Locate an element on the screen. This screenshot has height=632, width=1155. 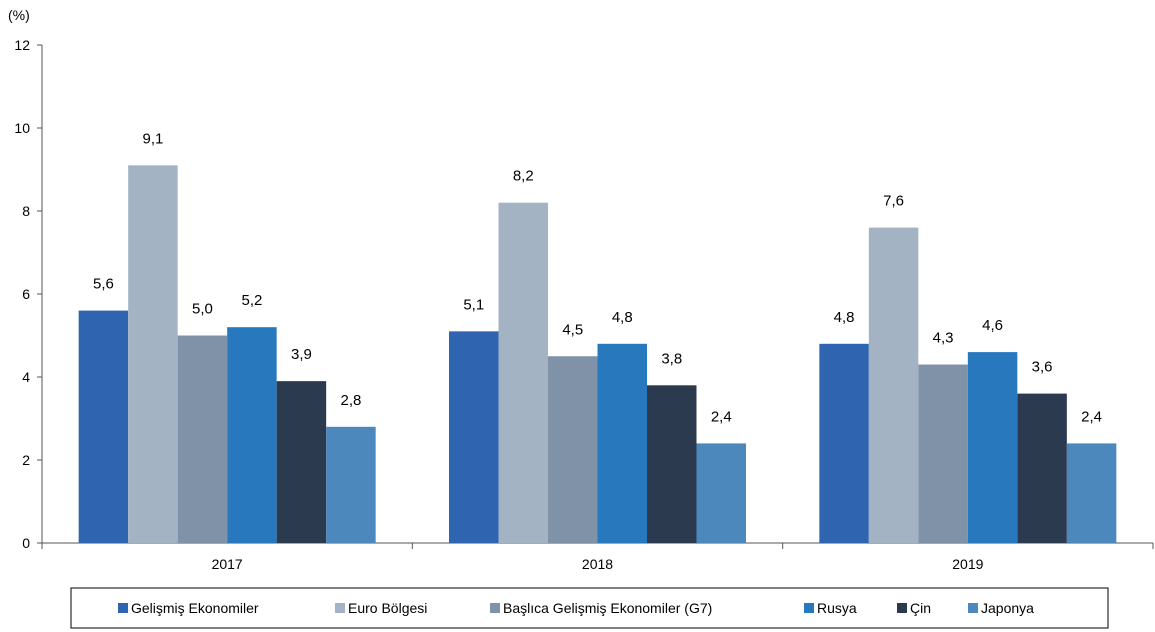
bar--in-2019 is located at coordinates (1042, 468).